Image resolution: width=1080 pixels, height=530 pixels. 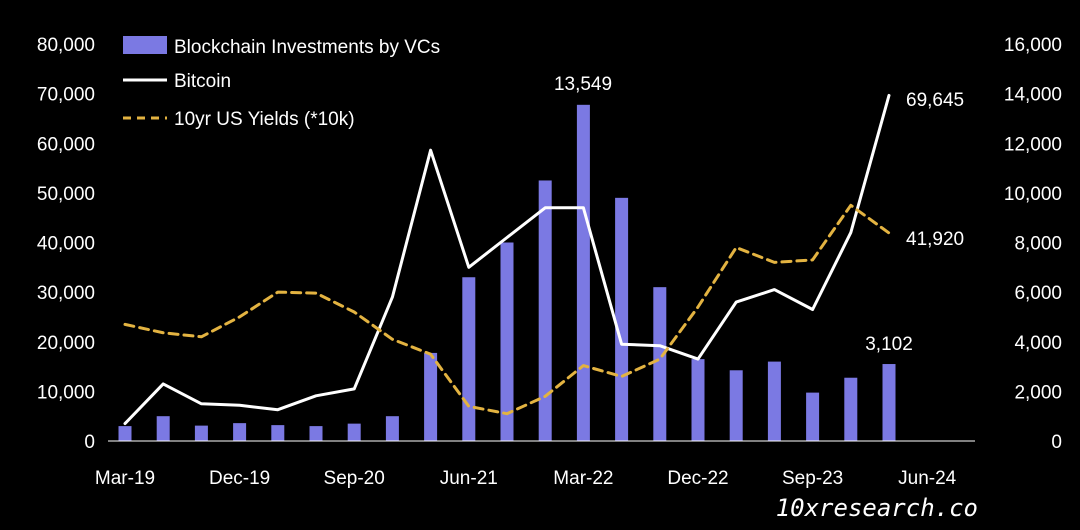 I want to click on right-tick-label: 14,000, so click(x=1033, y=95).